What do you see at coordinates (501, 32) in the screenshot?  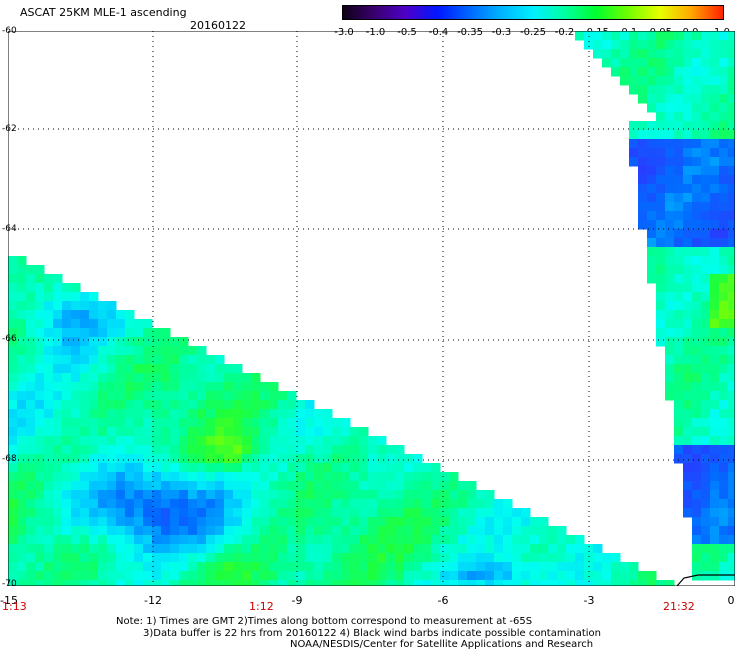 I see `colorbar-tick-label: -0.3` at bounding box center [501, 32].